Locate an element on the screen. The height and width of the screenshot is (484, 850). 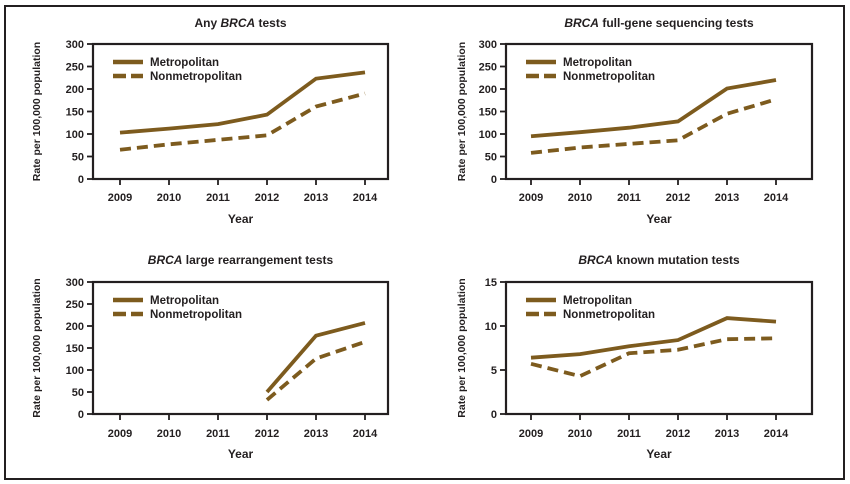
y-tick-label: 10 is located at coordinates (491, 327).